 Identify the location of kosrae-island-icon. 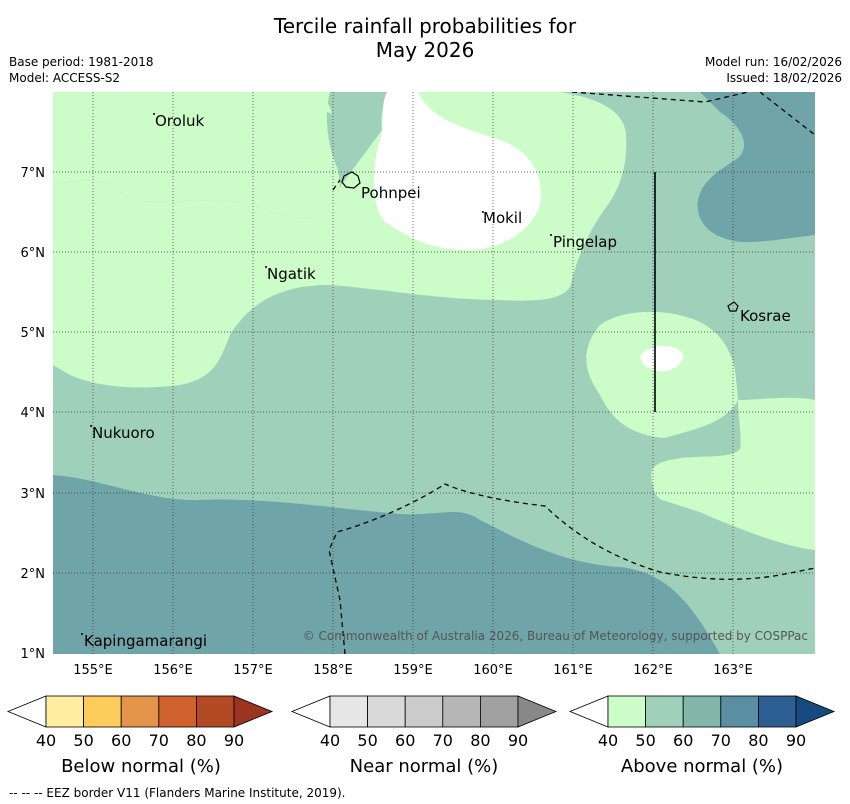
(733, 306).